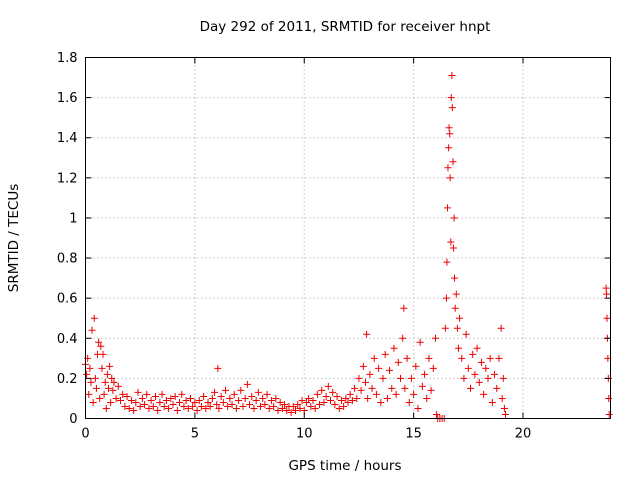 This screenshot has height=480, width=640. What do you see at coordinates (523, 434) in the screenshot?
I see `x-tick-label: 20` at bounding box center [523, 434].